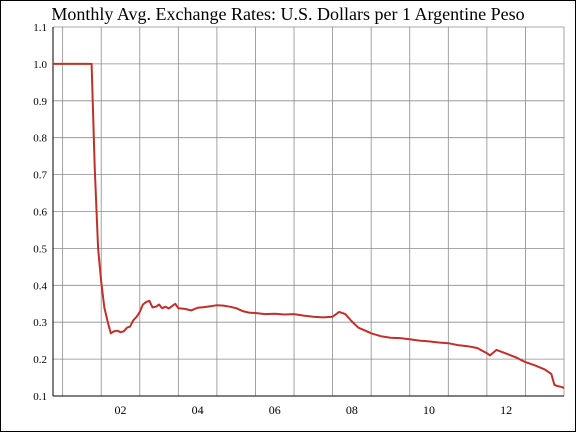 The image size is (576, 432). I want to click on y-tick-label: 0.8, so click(40, 139).